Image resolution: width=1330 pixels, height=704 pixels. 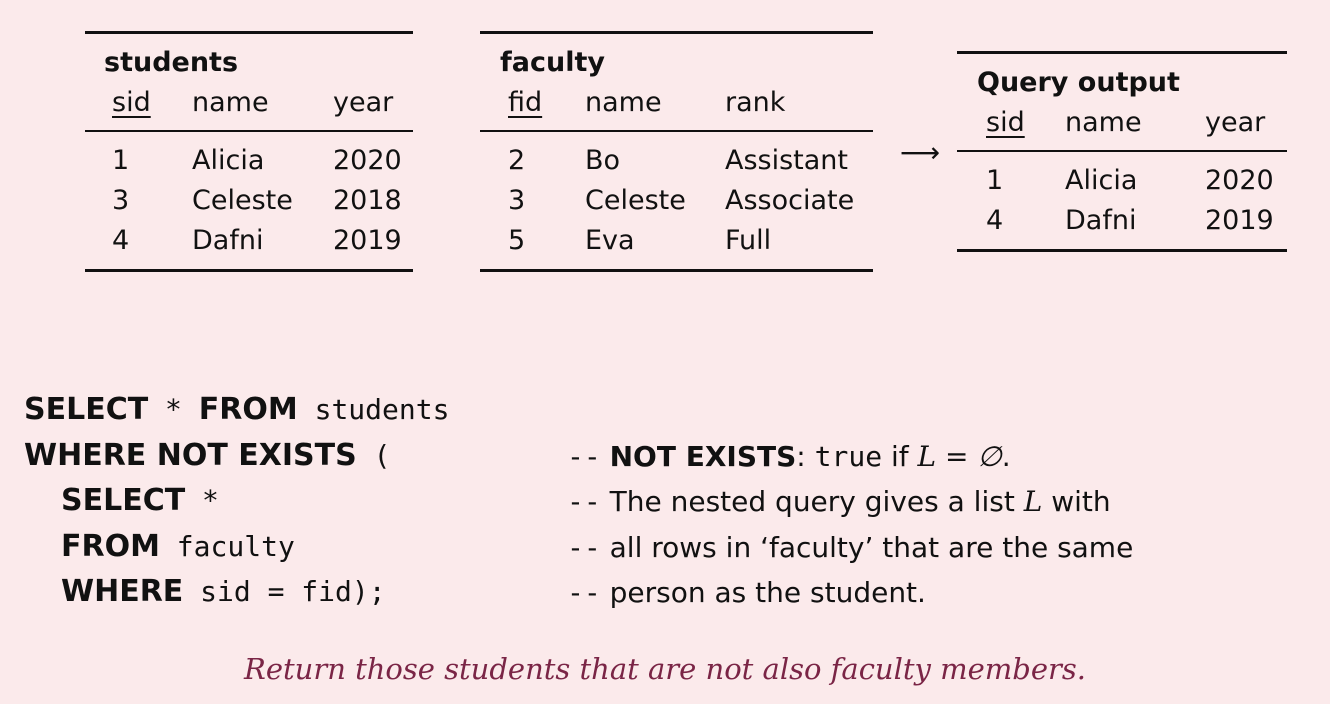 I want to click on table-title: faculty, so click(x=552, y=62).